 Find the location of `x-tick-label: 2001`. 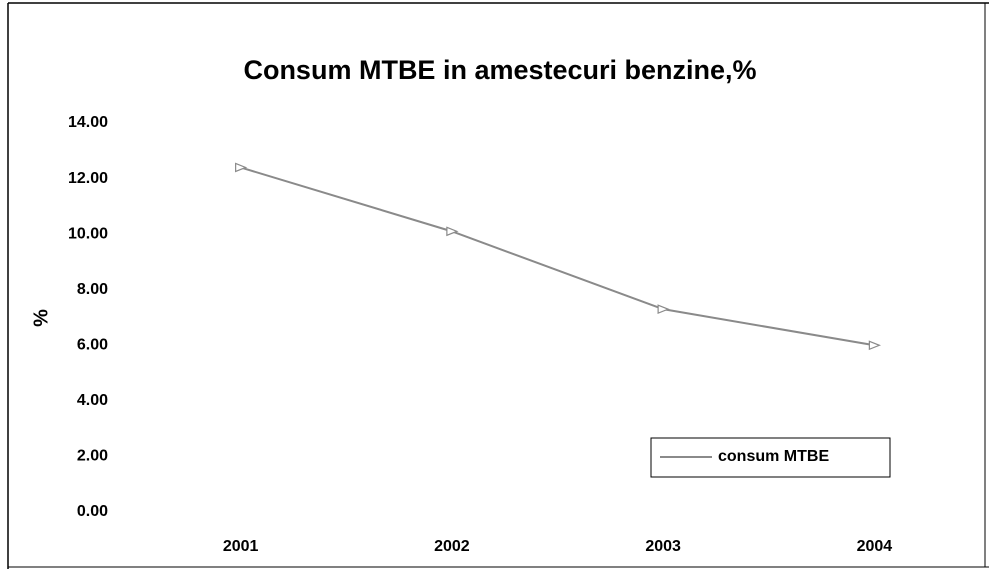

x-tick-label: 2001 is located at coordinates (241, 546).